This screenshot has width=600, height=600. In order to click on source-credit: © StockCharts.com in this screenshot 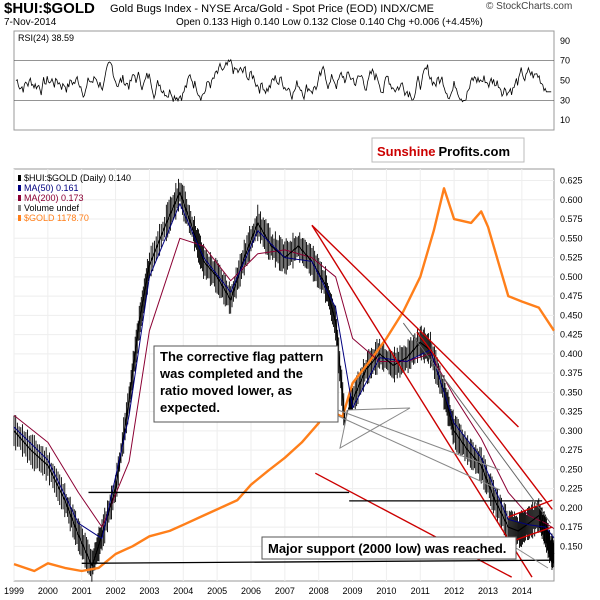, I will do `click(529, 6)`.